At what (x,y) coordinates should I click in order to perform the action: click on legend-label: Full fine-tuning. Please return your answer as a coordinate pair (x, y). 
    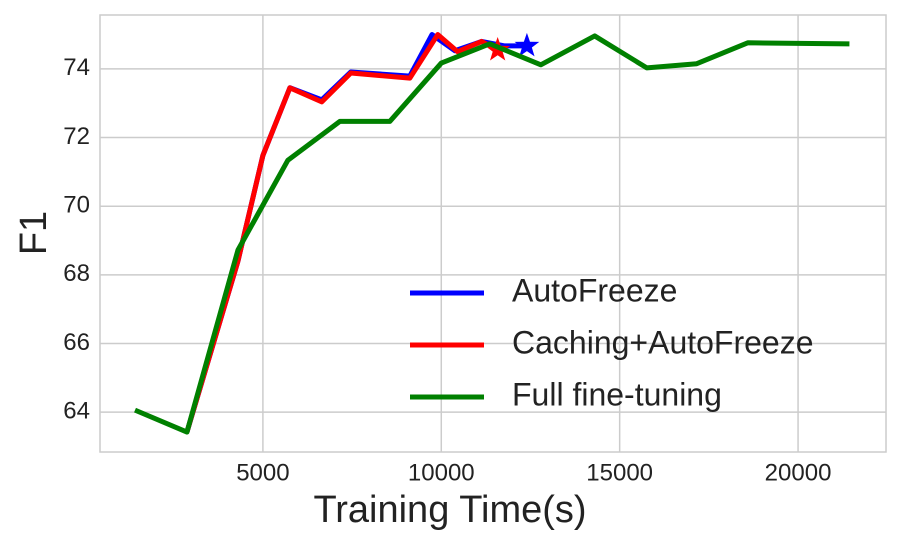
    Looking at the image, I should click on (617, 394).